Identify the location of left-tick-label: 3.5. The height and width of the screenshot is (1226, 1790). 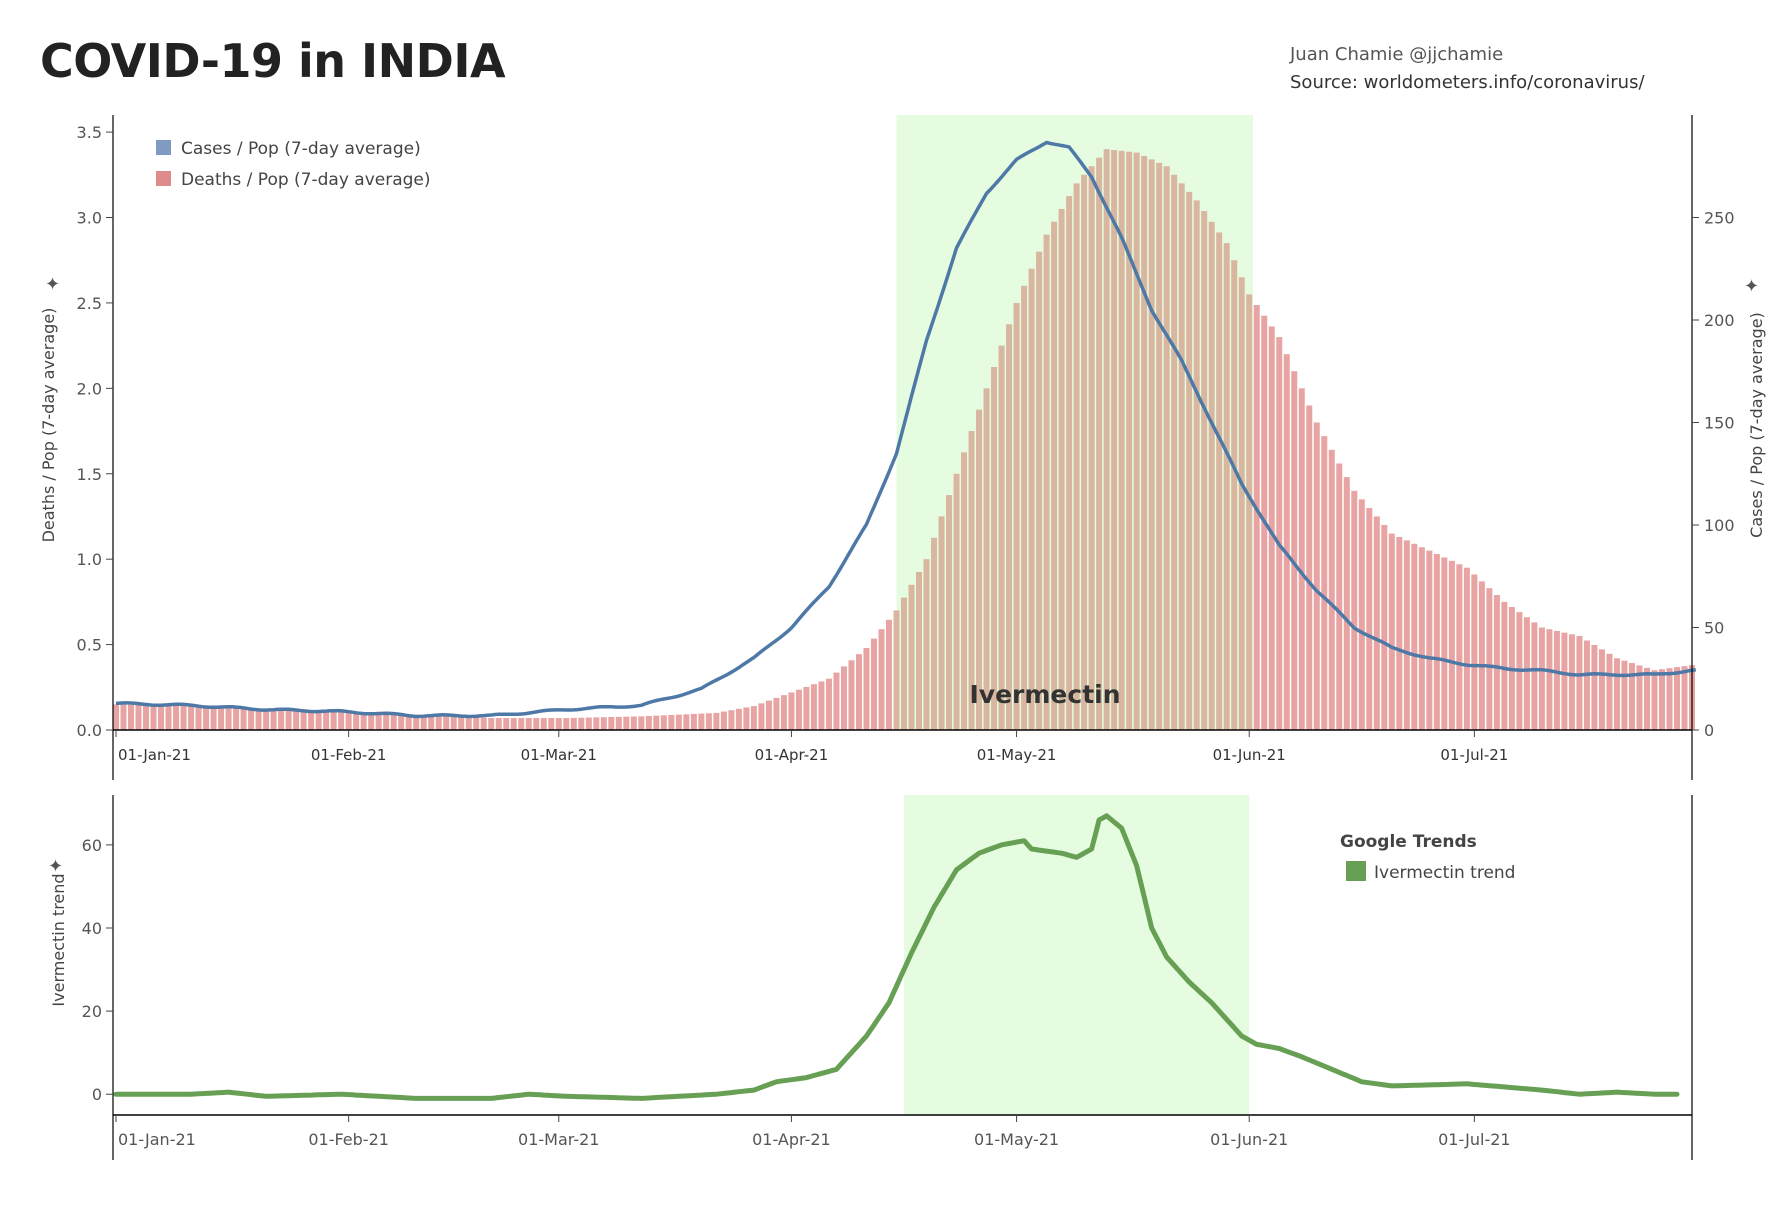
(89, 132).